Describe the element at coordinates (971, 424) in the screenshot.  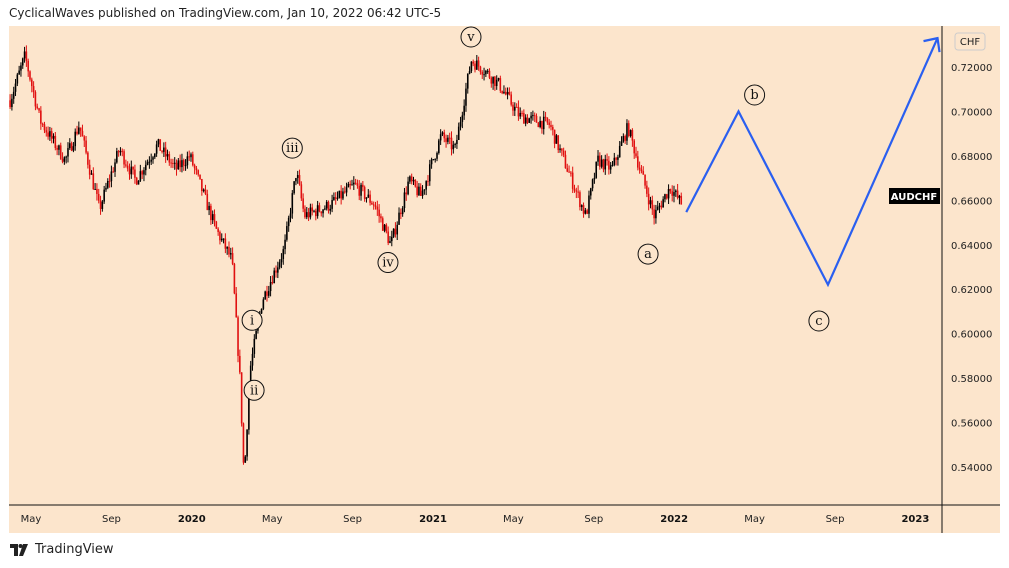
I see `y-tick-label: 0.56000` at that location.